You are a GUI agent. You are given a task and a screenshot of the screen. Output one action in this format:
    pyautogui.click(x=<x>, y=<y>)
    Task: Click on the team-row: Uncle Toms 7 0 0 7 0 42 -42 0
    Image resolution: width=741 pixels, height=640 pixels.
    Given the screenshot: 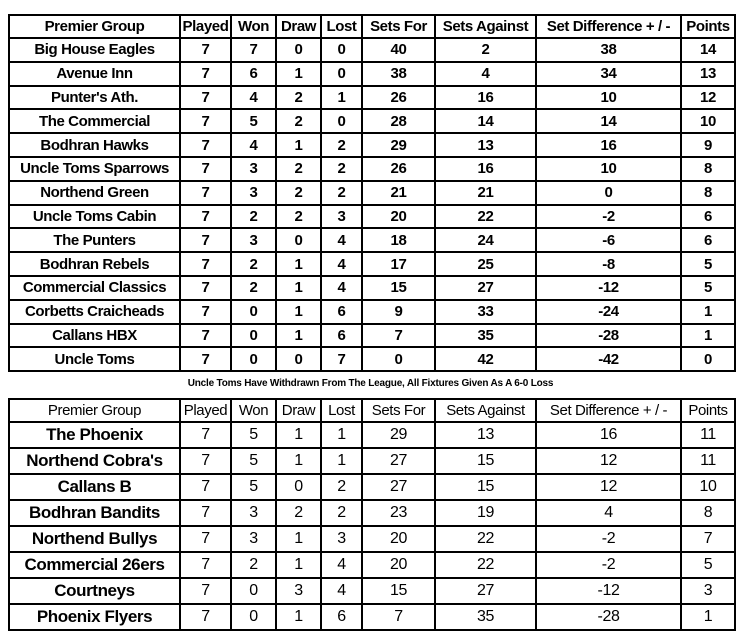 What is the action you would take?
    pyautogui.click(x=372, y=359)
    